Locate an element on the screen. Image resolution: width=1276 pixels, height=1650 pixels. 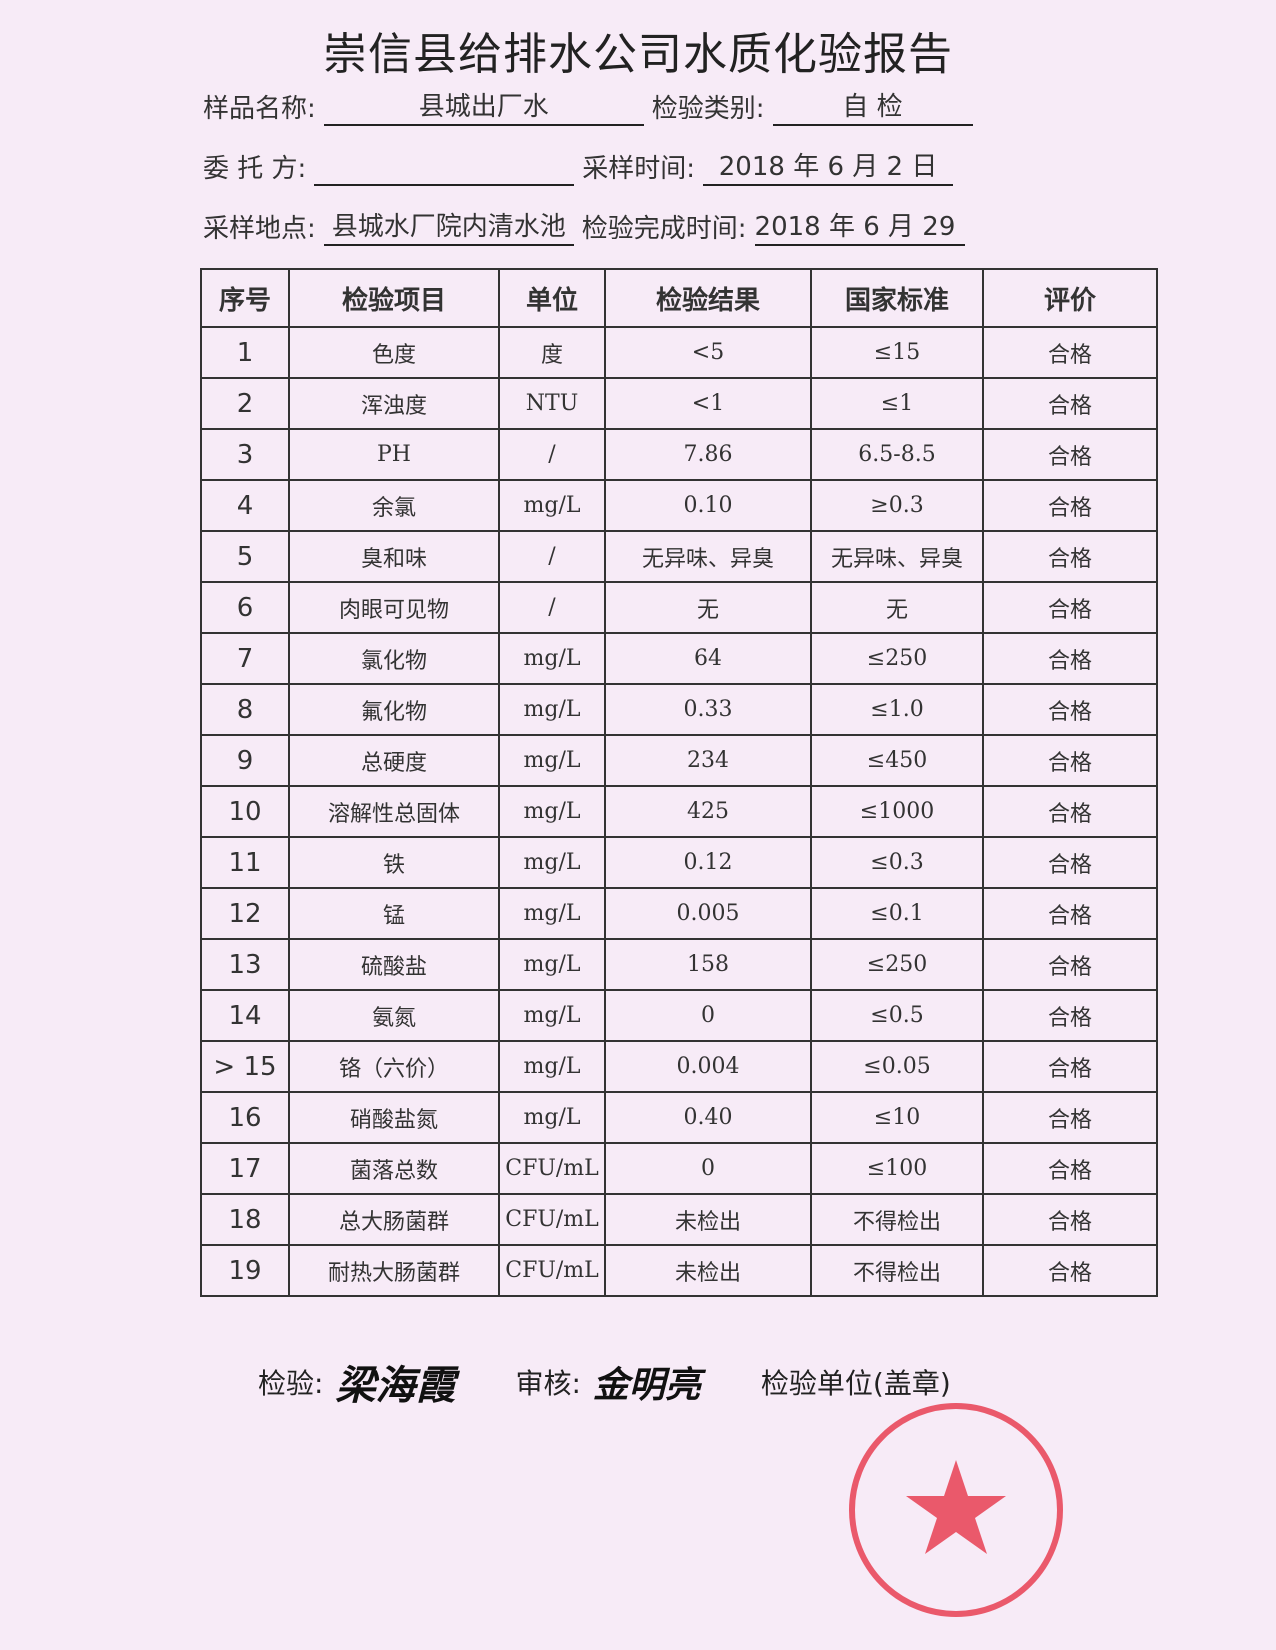
cell-standard: ≥0.3 is located at coordinates (897, 505).